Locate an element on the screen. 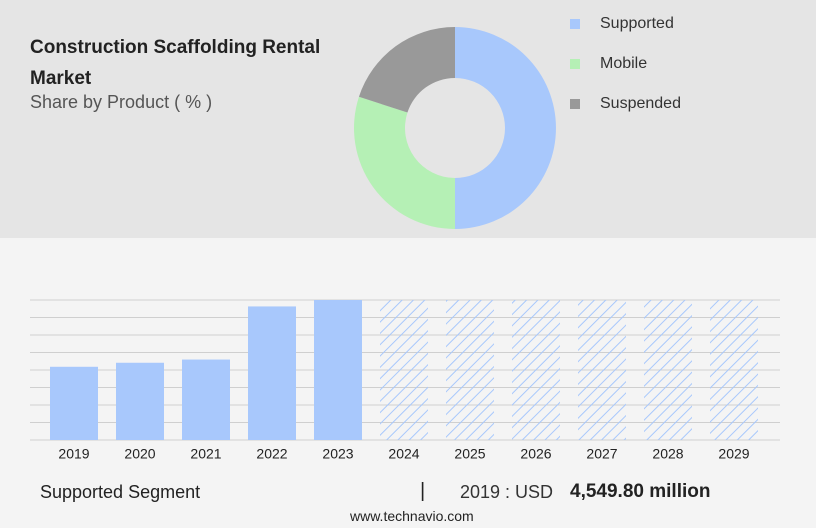  x-tick-label: 2028 is located at coordinates (667, 454).